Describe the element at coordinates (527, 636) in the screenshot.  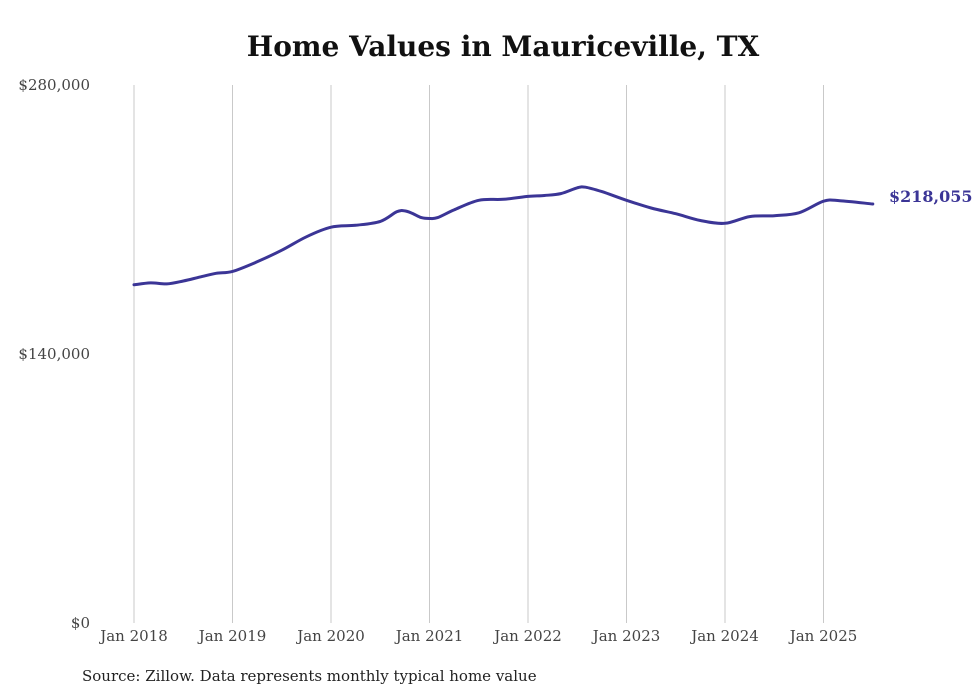
I see `x-tick-label: Jan 2022` at that location.